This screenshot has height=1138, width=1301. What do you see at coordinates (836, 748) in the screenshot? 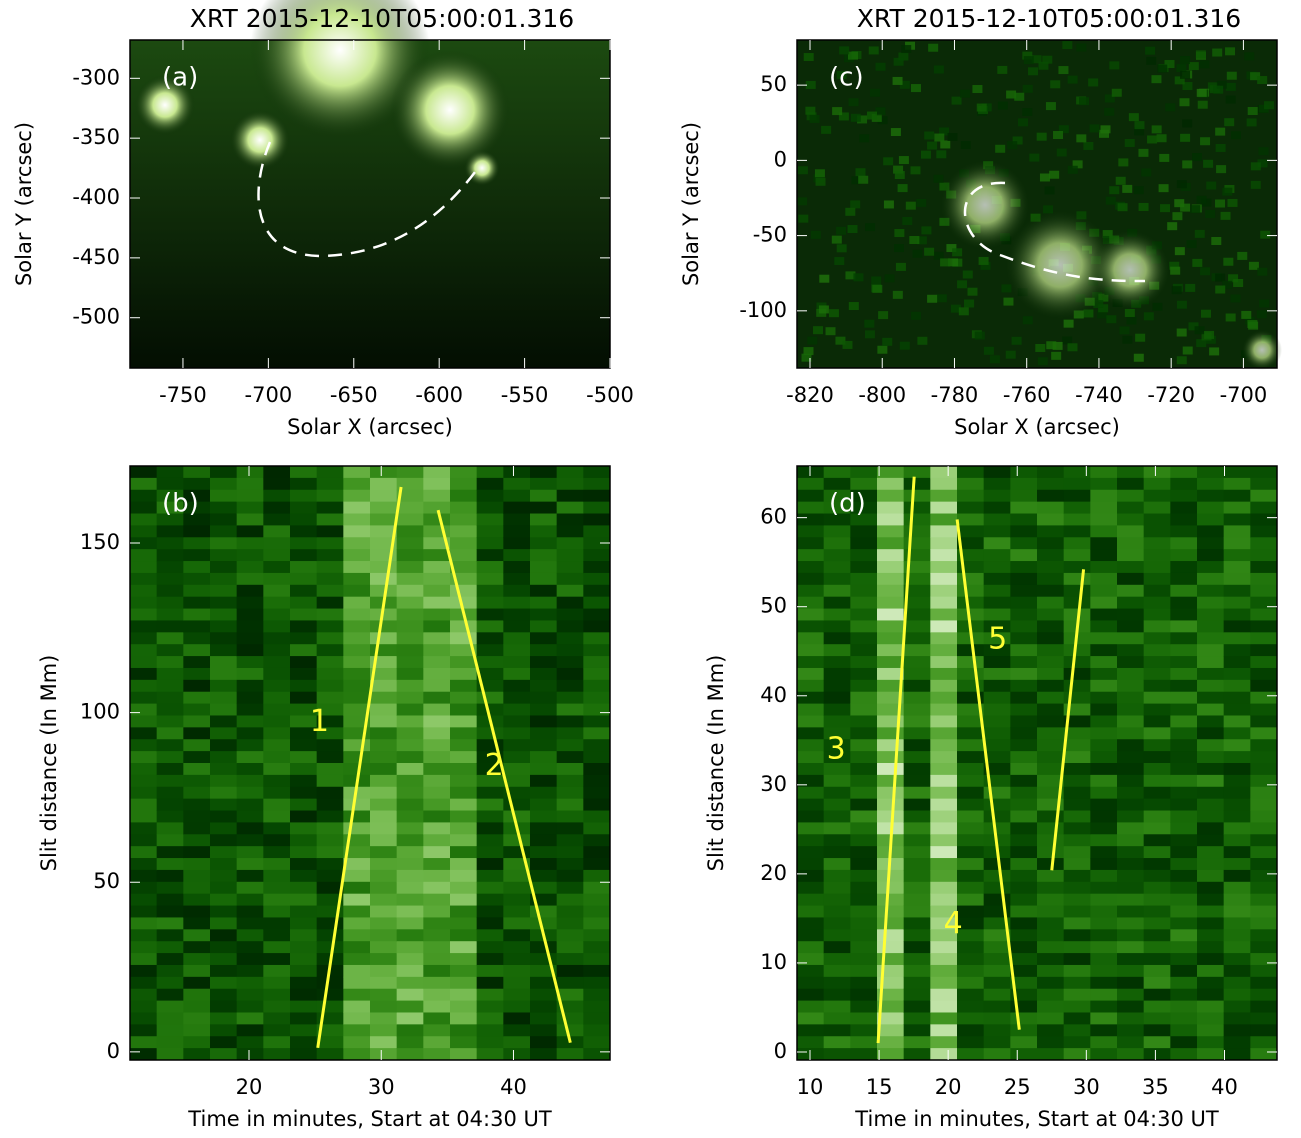
I see `track-label: 3` at bounding box center [836, 748].